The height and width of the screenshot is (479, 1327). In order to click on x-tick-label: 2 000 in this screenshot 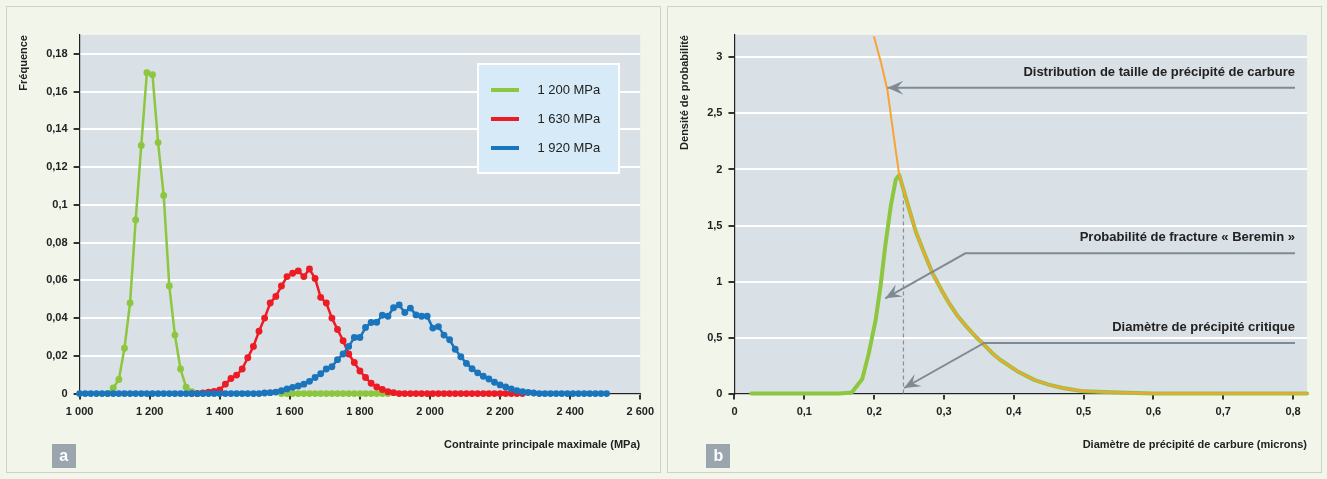, I will do `click(430, 411)`.